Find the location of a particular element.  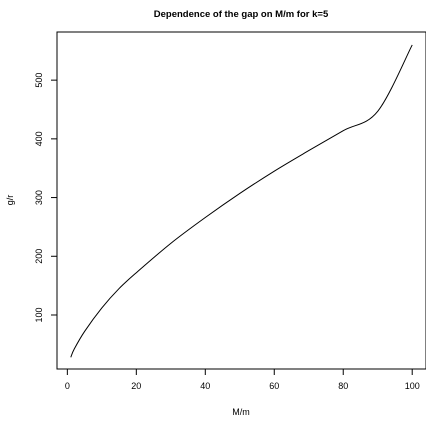

x-tick-label: 20 is located at coordinates (136, 386).